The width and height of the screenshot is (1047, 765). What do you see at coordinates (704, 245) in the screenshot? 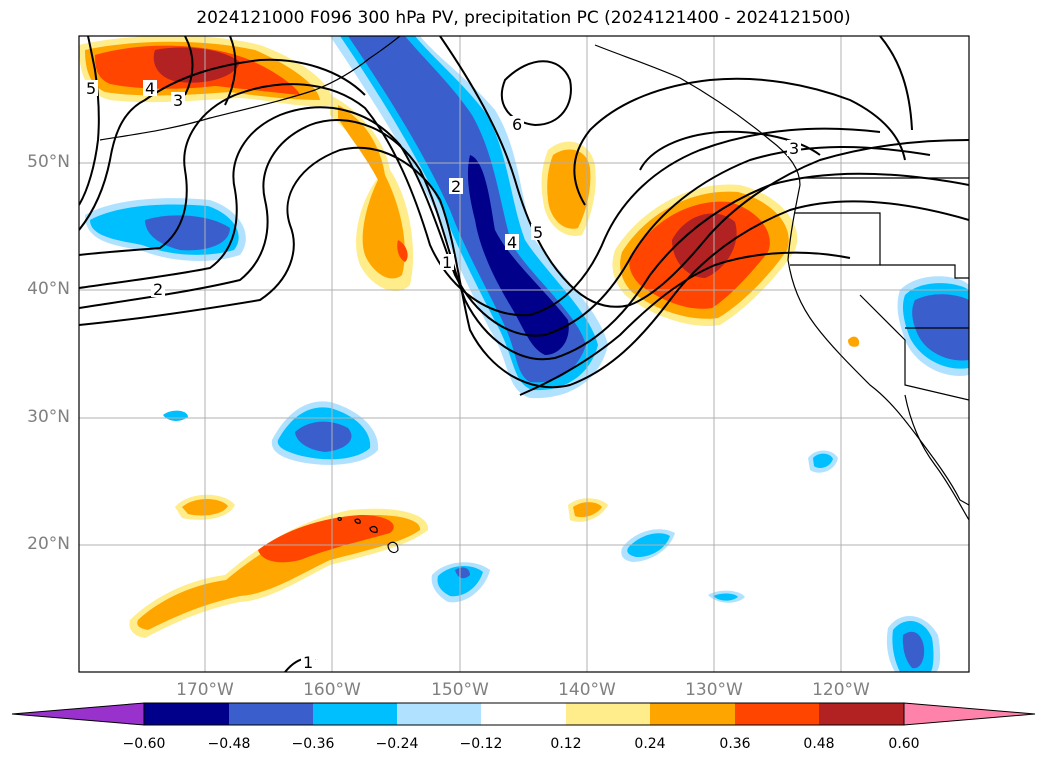
I see `anomaly-positive-130w-max` at bounding box center [704, 245].